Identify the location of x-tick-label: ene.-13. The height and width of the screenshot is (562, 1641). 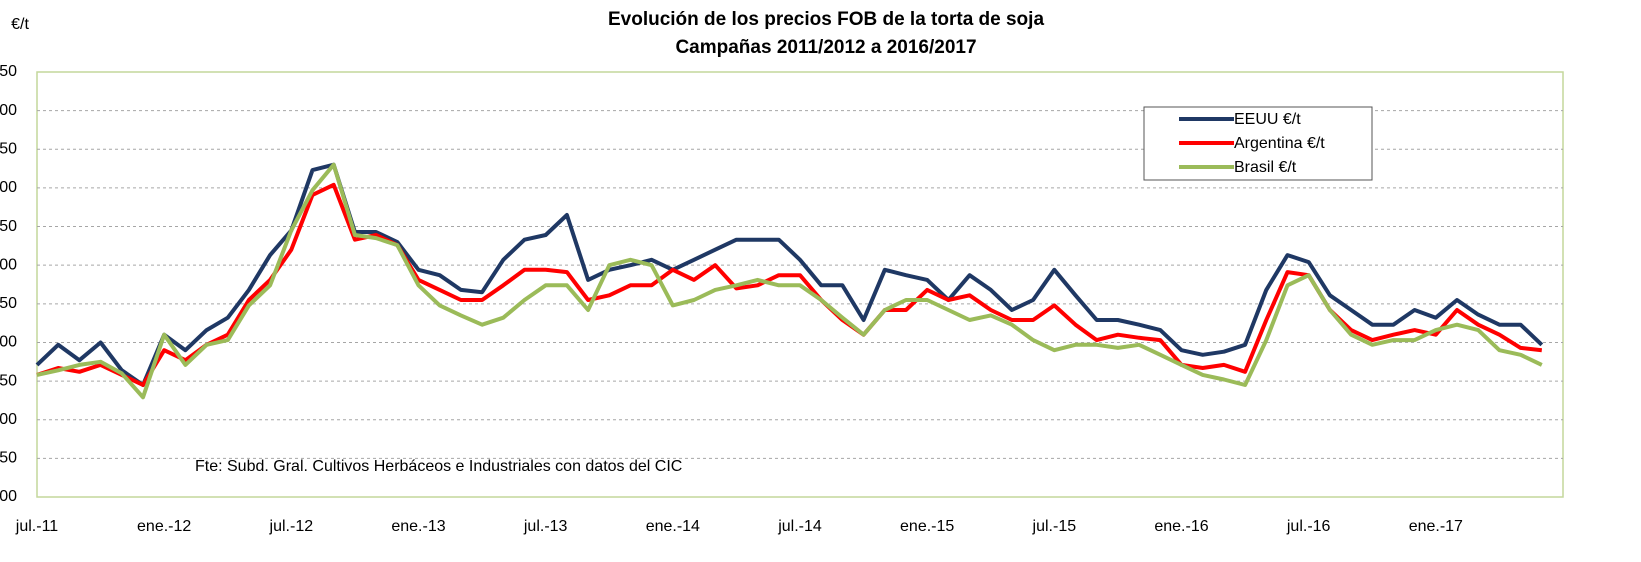
(418, 526).